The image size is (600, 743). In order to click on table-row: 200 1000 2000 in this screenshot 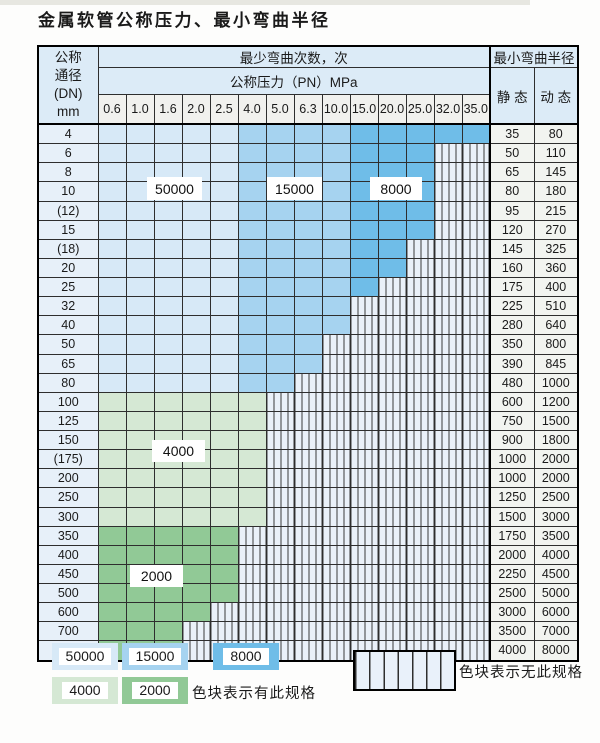, I will do `click(308, 478)`.